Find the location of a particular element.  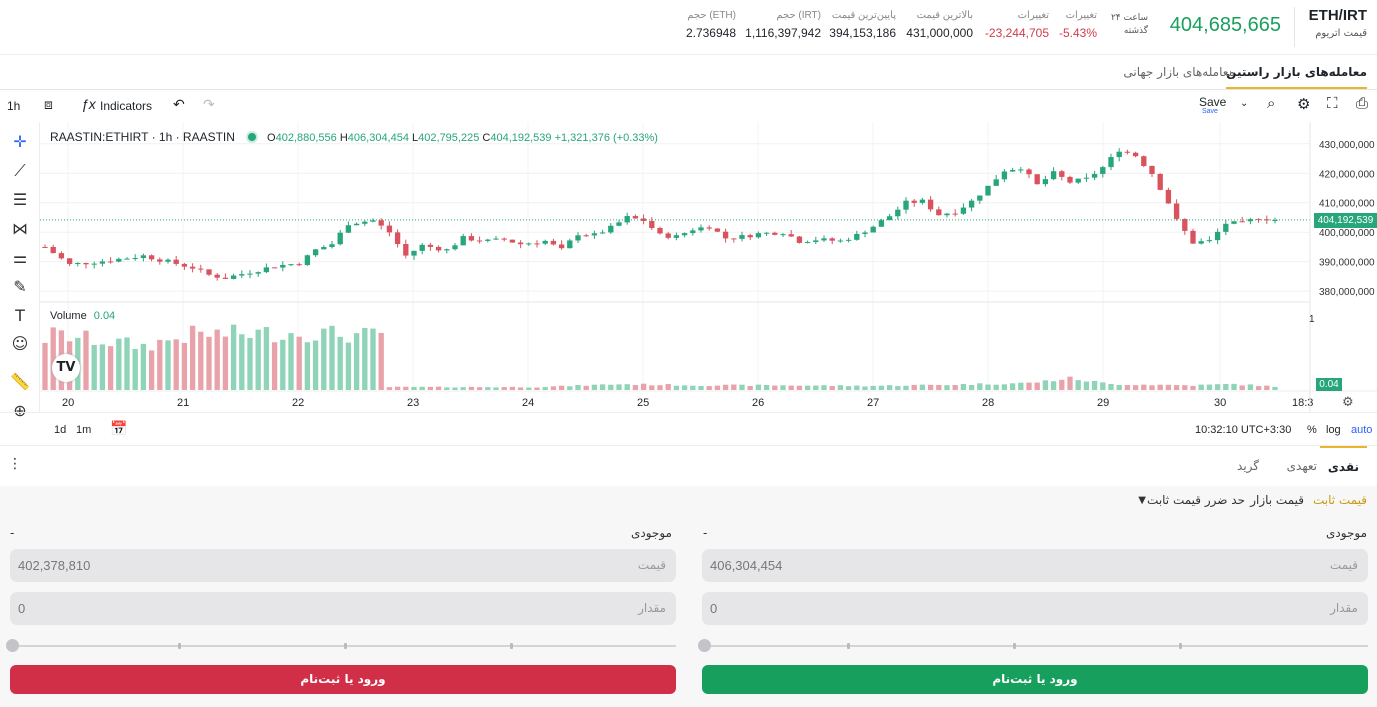

settings-icon: ⚙ is located at coordinates (1304, 104).